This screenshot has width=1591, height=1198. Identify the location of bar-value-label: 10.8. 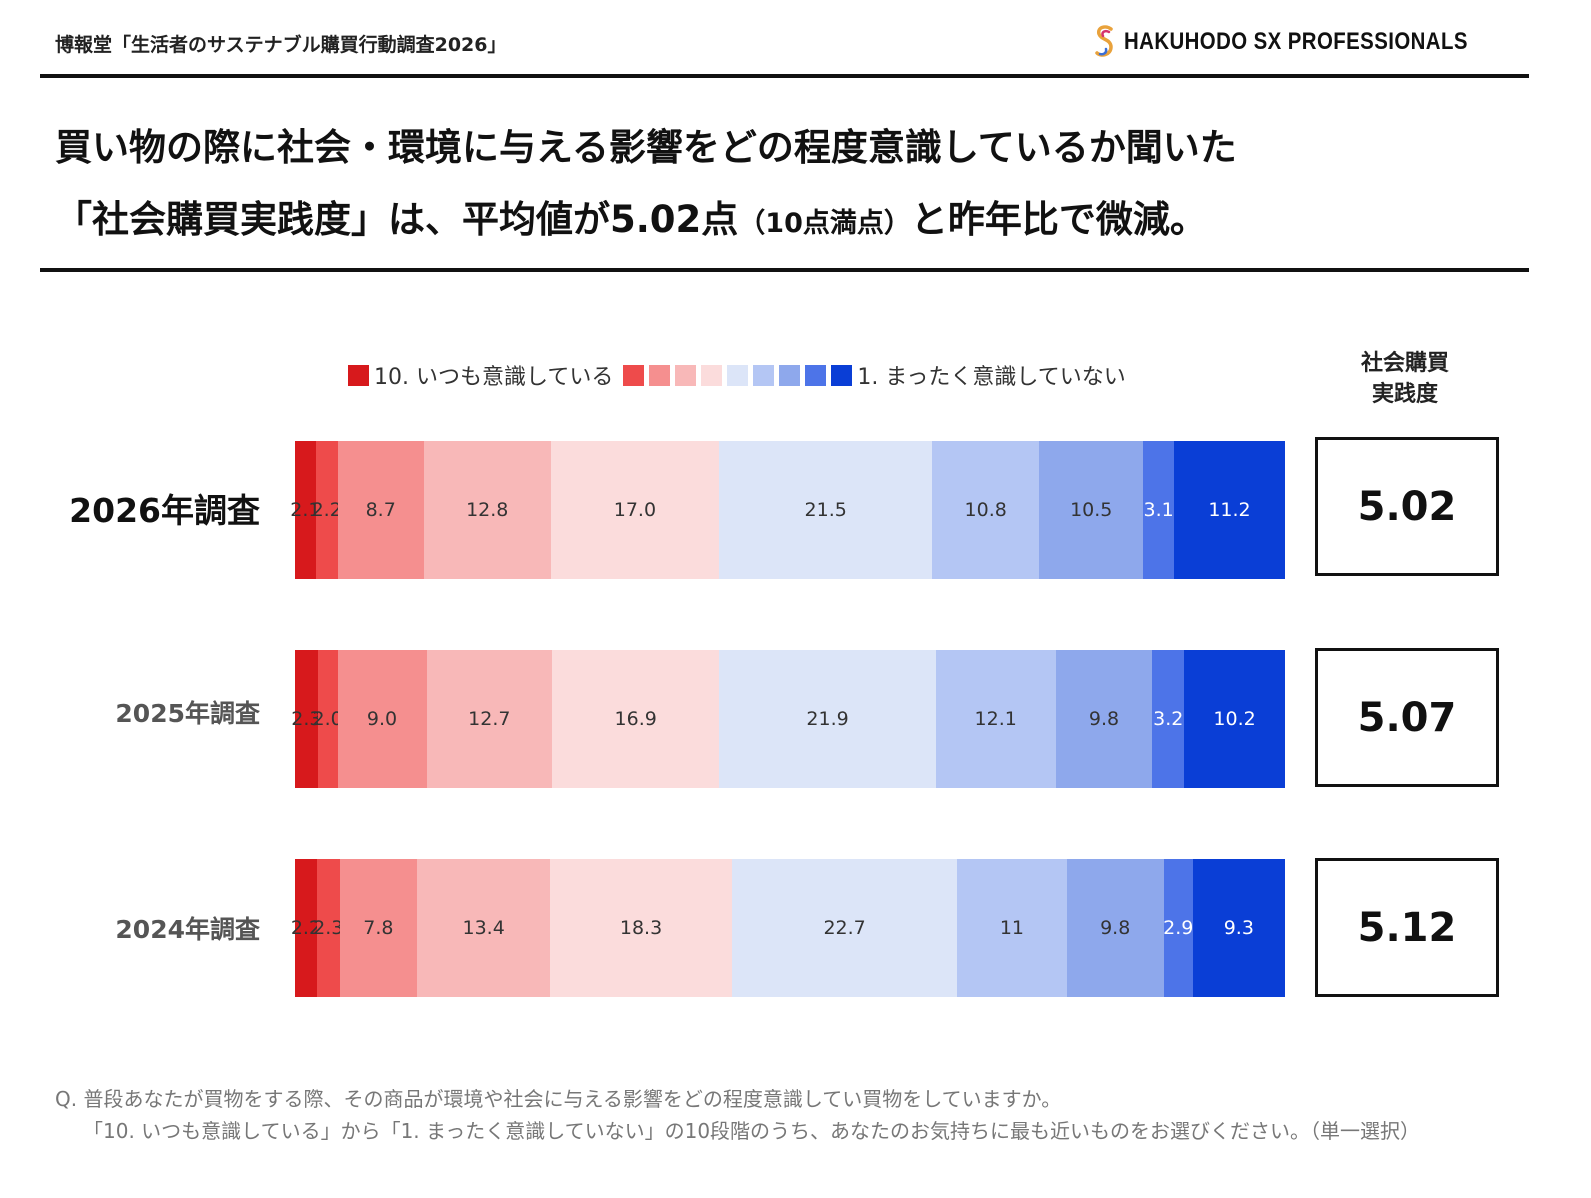
(985, 510).